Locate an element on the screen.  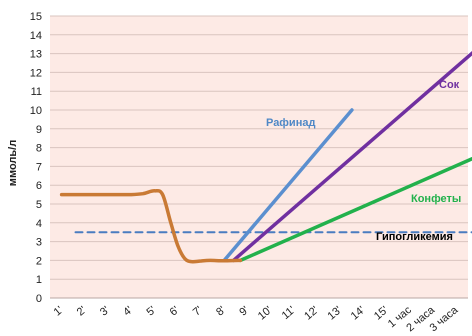
x-tick-label: 13' is located at coordinates (335, 313).